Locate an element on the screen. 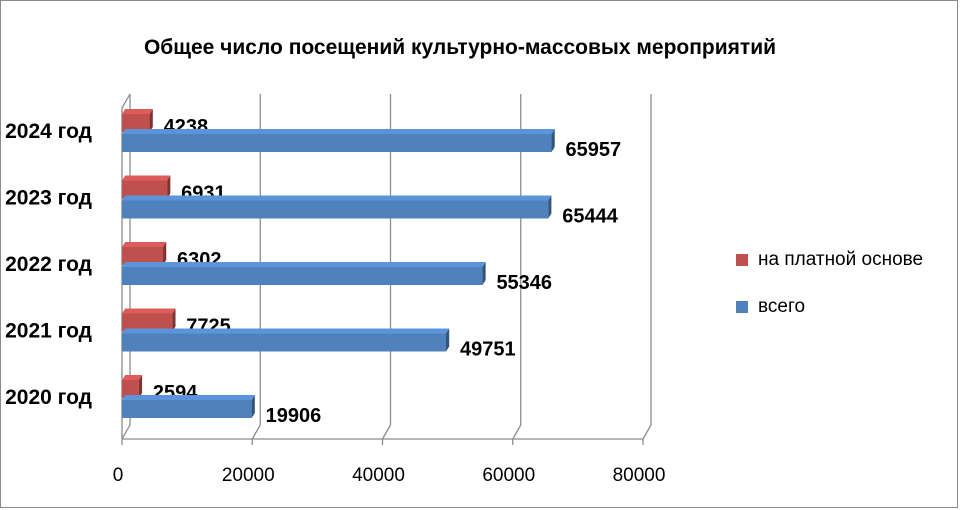 The image size is (960, 510). legend-label-total: всего is located at coordinates (782, 306).